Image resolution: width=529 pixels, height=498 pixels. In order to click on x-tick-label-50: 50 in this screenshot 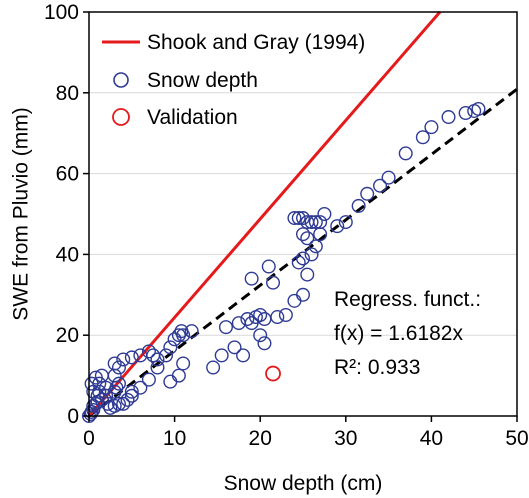, I will do `click(516, 438)`.